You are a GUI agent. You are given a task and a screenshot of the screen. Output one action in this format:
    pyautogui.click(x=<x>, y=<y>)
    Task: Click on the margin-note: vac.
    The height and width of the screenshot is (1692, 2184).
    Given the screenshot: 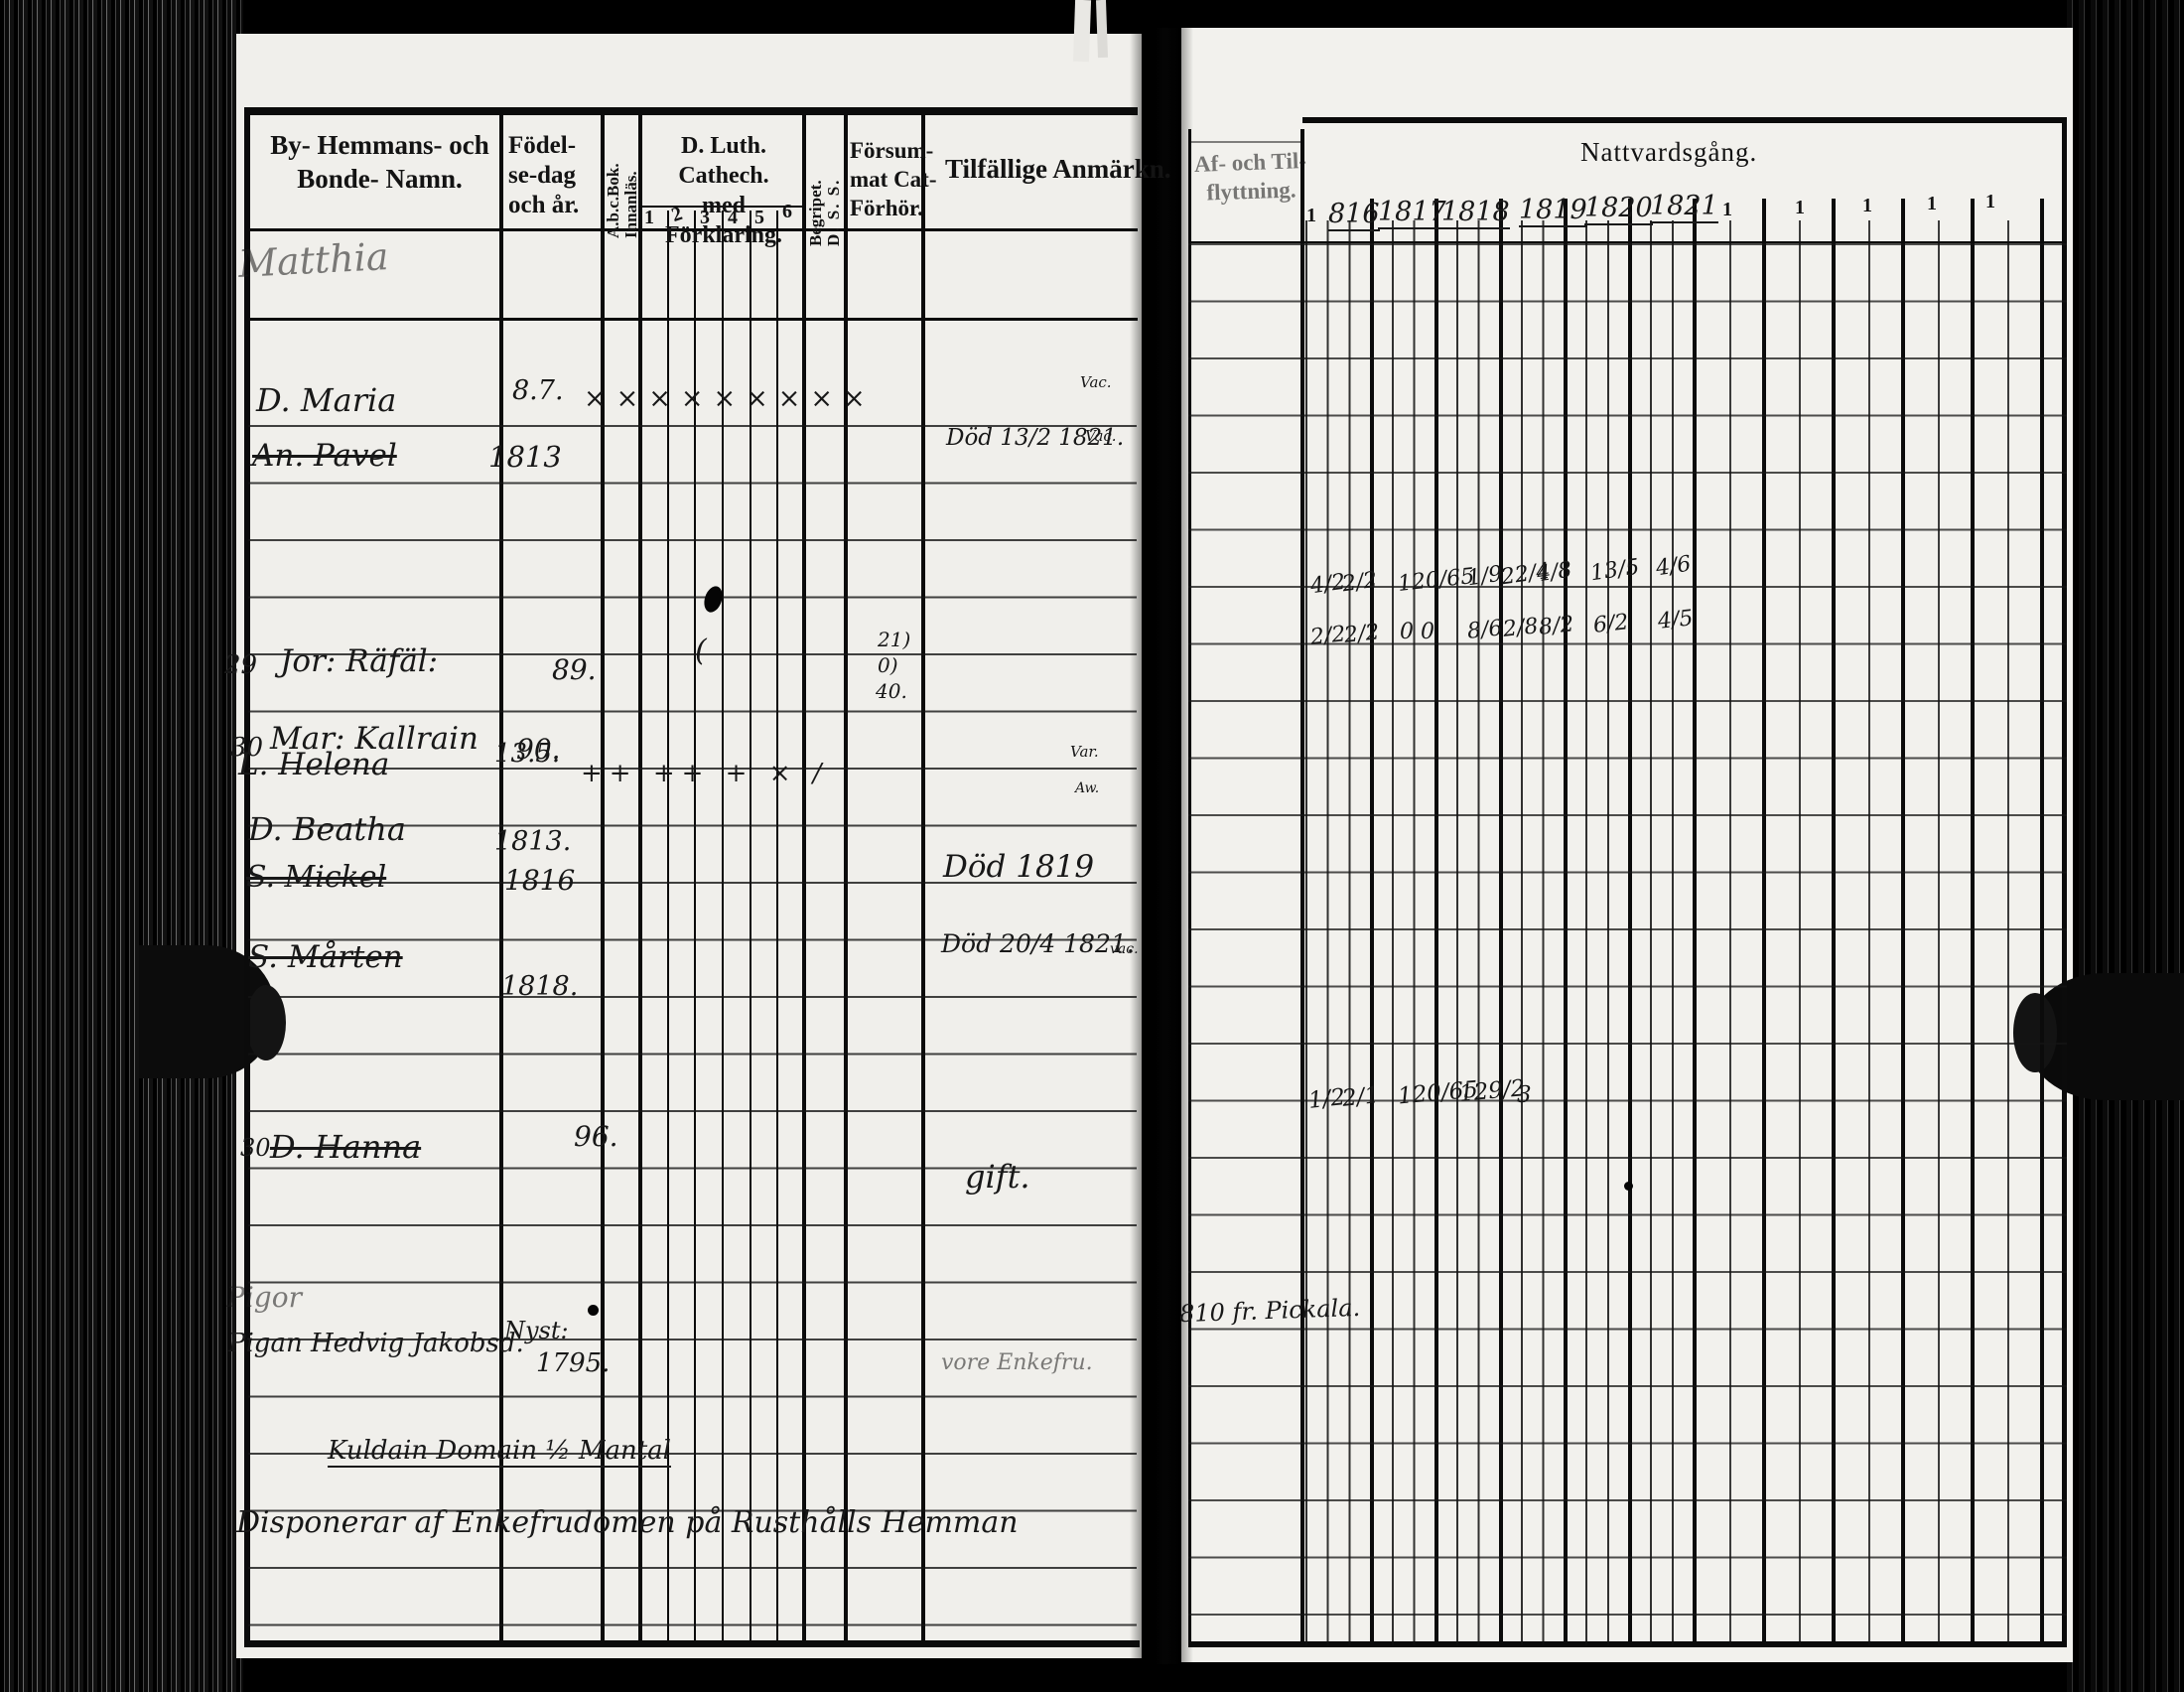 What is the action you would take?
    pyautogui.click(x=1124, y=949)
    